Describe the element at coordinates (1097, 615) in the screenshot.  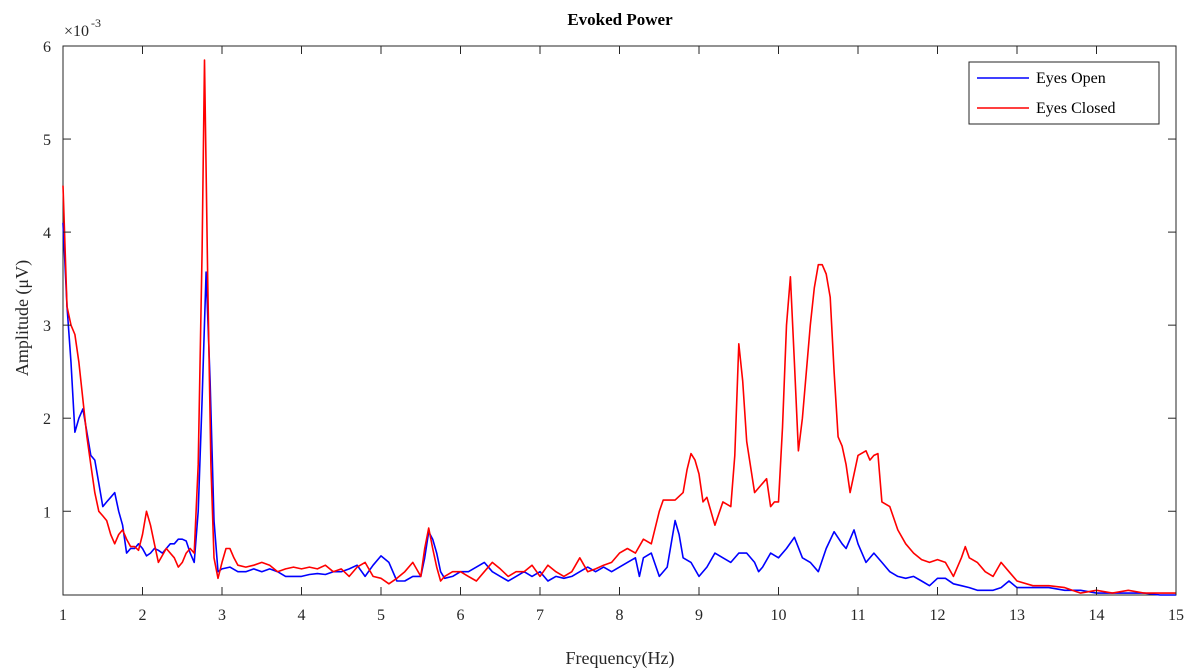
I see `x-tick-label: 14` at that location.